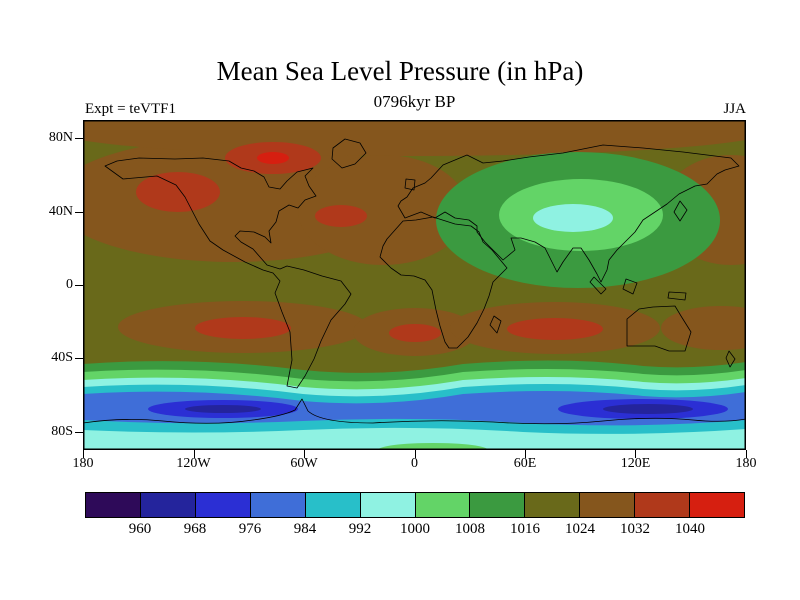 The height and width of the screenshot is (600, 800). Describe the element at coordinates (69, 284) in the screenshot. I see `lat-tick-label: 0` at that location.